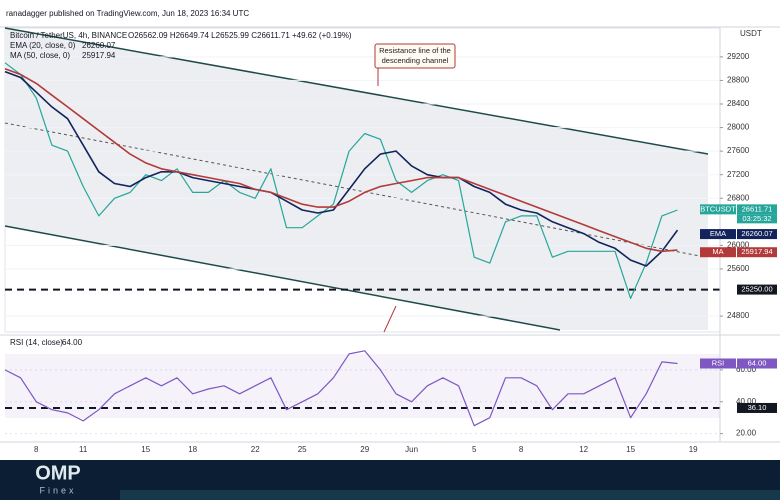 The image size is (780, 500). What do you see at coordinates (450, 495) in the screenshot?
I see `footer-strip` at bounding box center [450, 495].